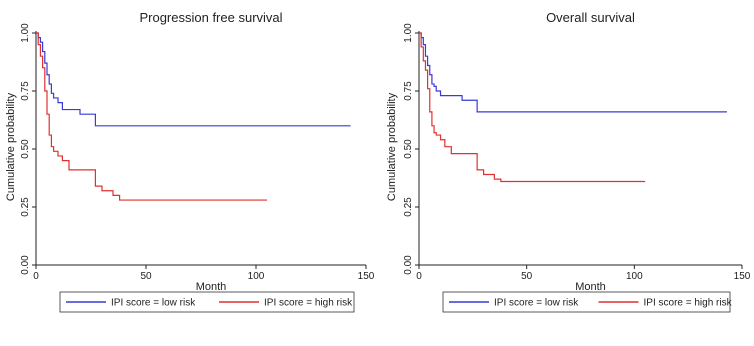 This screenshot has height=346, width=754. I want to click on chart-title: Overall survival, so click(590, 17).